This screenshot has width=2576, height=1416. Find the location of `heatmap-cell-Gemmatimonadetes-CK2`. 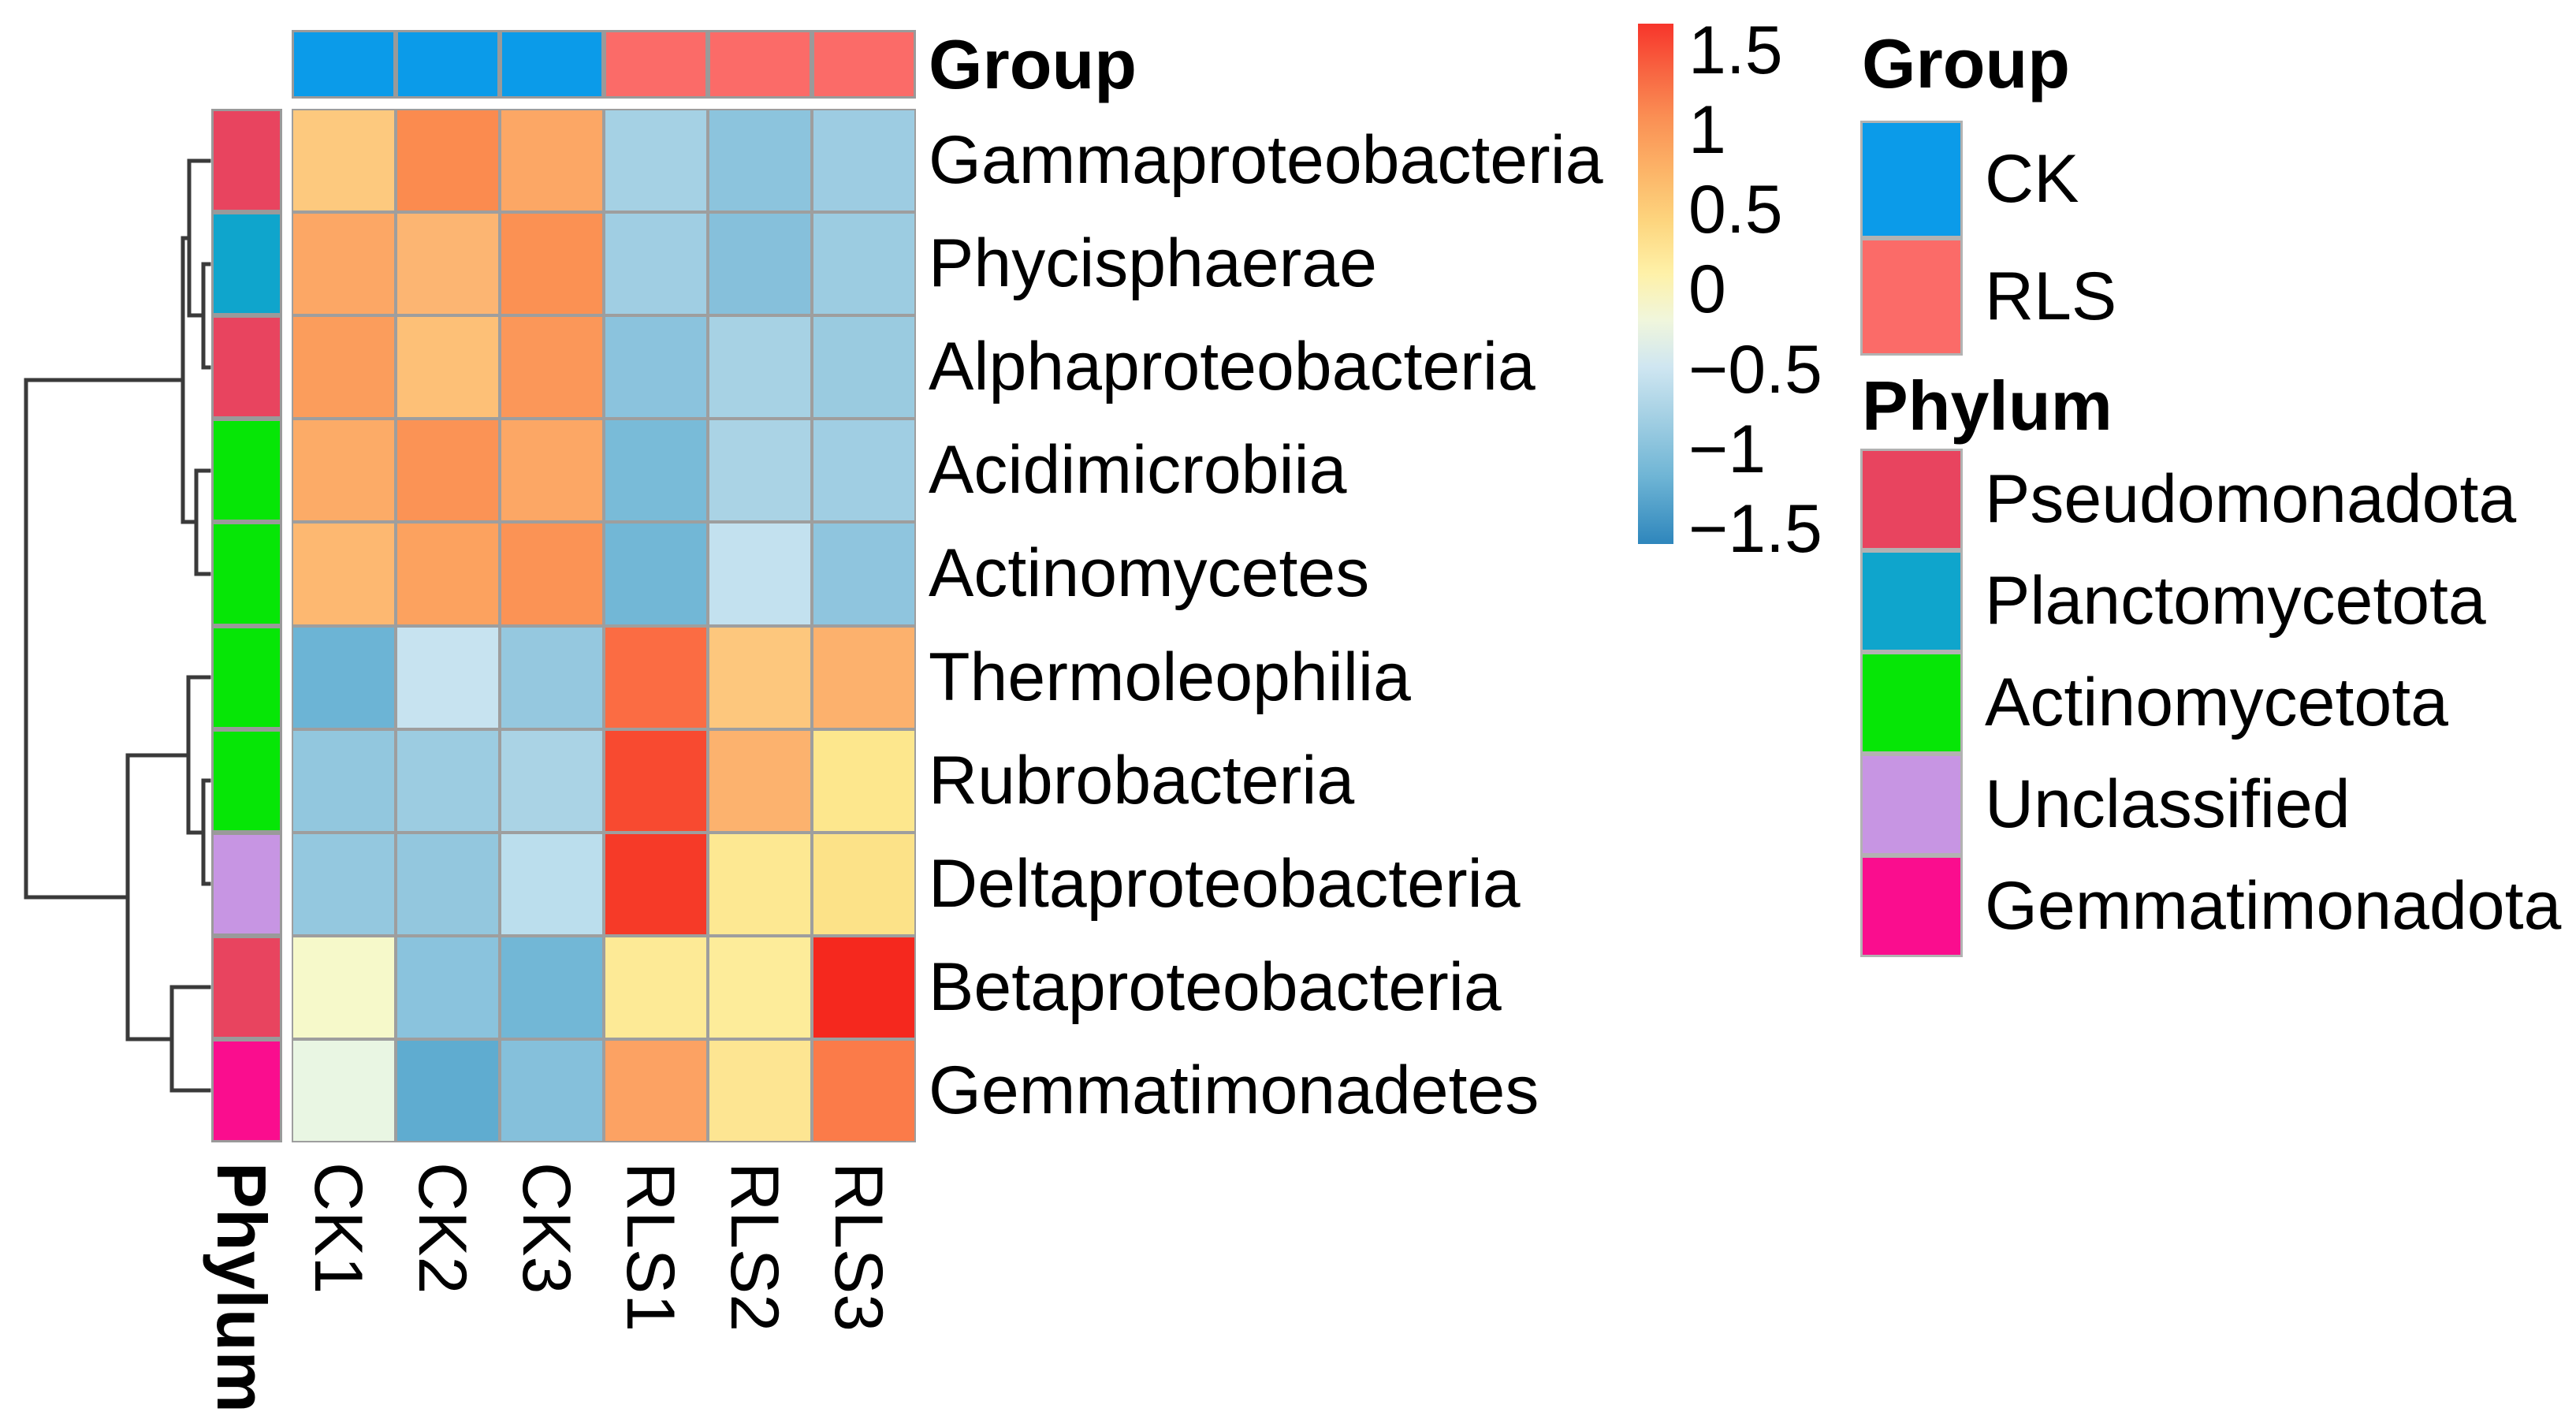

heatmap-cell-Gemmatimonadetes-CK2 is located at coordinates (448, 1090).